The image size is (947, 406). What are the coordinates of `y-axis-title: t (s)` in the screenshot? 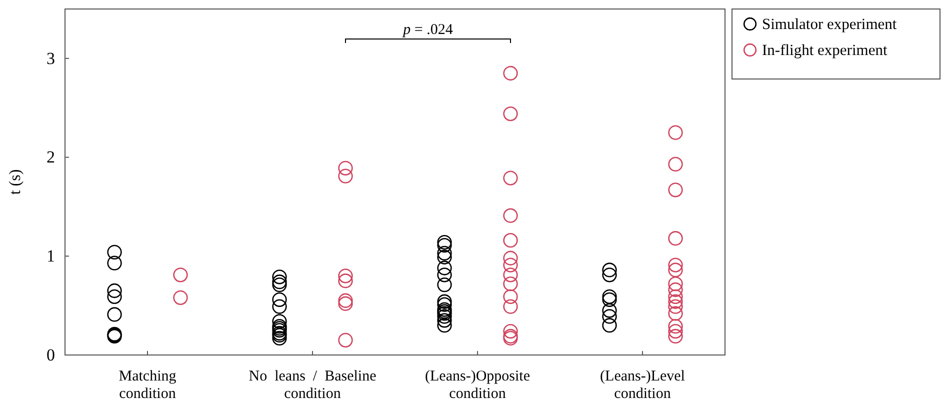 It's located at (15, 182).